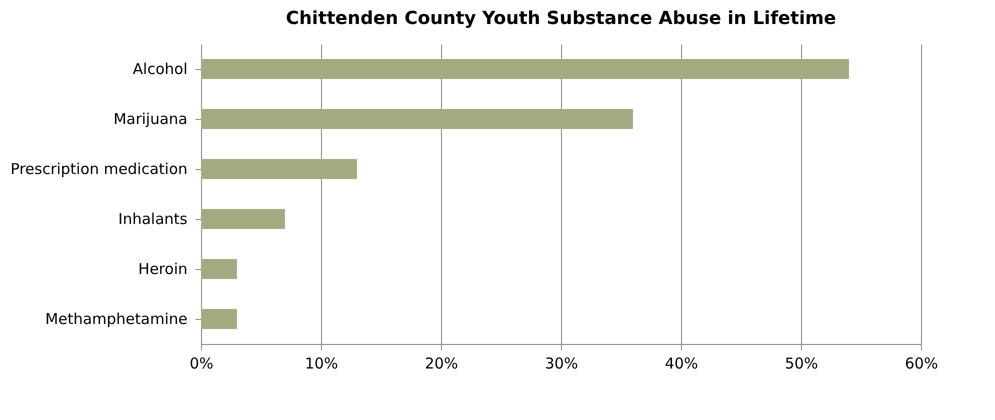 The image size is (995, 420). I want to click on y-tick-label: Methamphetamine, so click(116, 319).